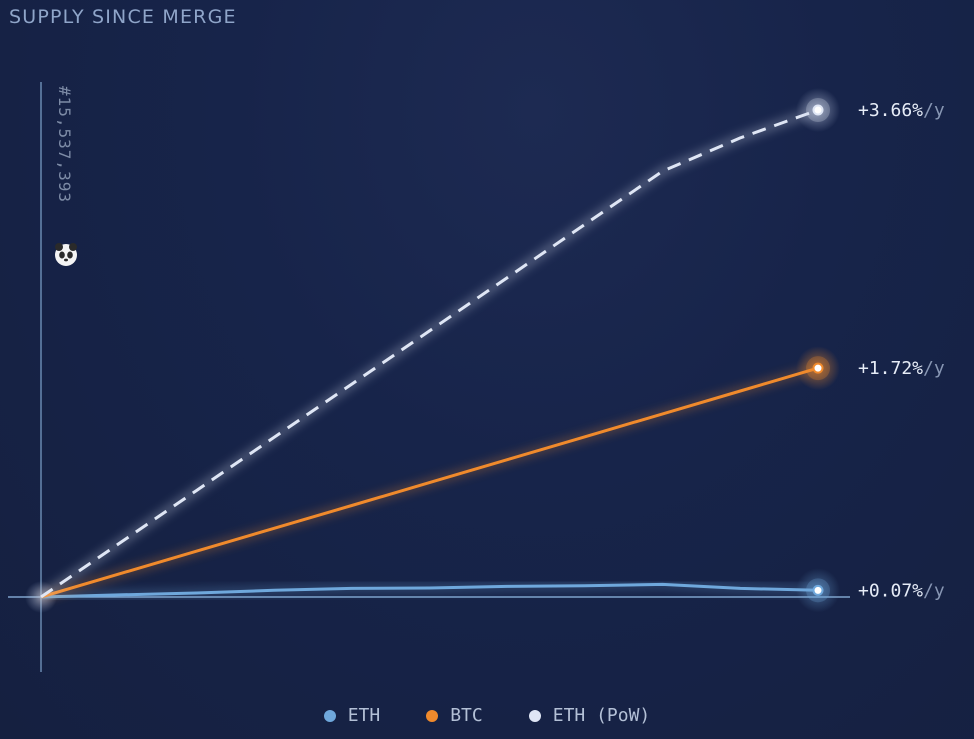 The height and width of the screenshot is (739, 974). I want to click on legend-label-eth-pow: ETH (PoW), so click(601, 715).